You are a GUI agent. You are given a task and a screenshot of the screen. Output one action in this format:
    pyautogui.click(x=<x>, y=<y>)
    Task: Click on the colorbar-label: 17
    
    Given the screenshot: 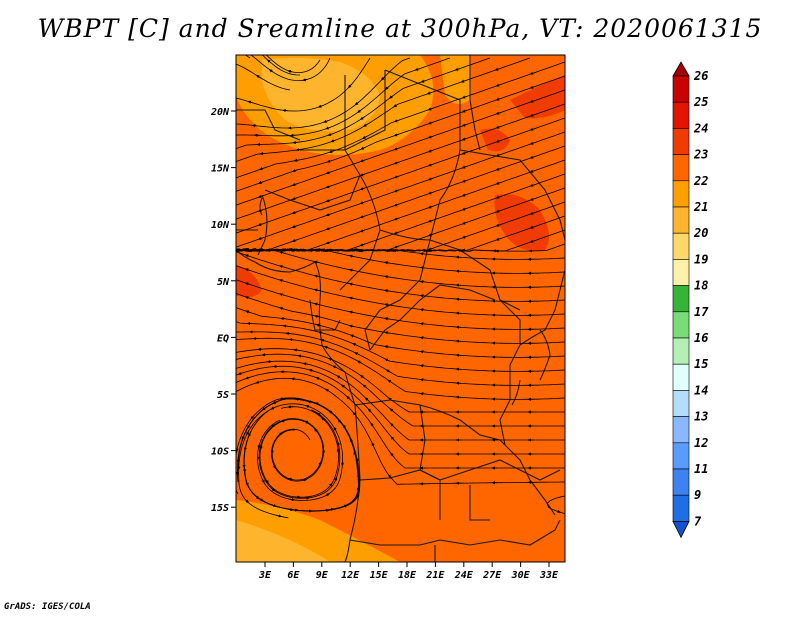 What is the action you would take?
    pyautogui.click(x=701, y=312)
    